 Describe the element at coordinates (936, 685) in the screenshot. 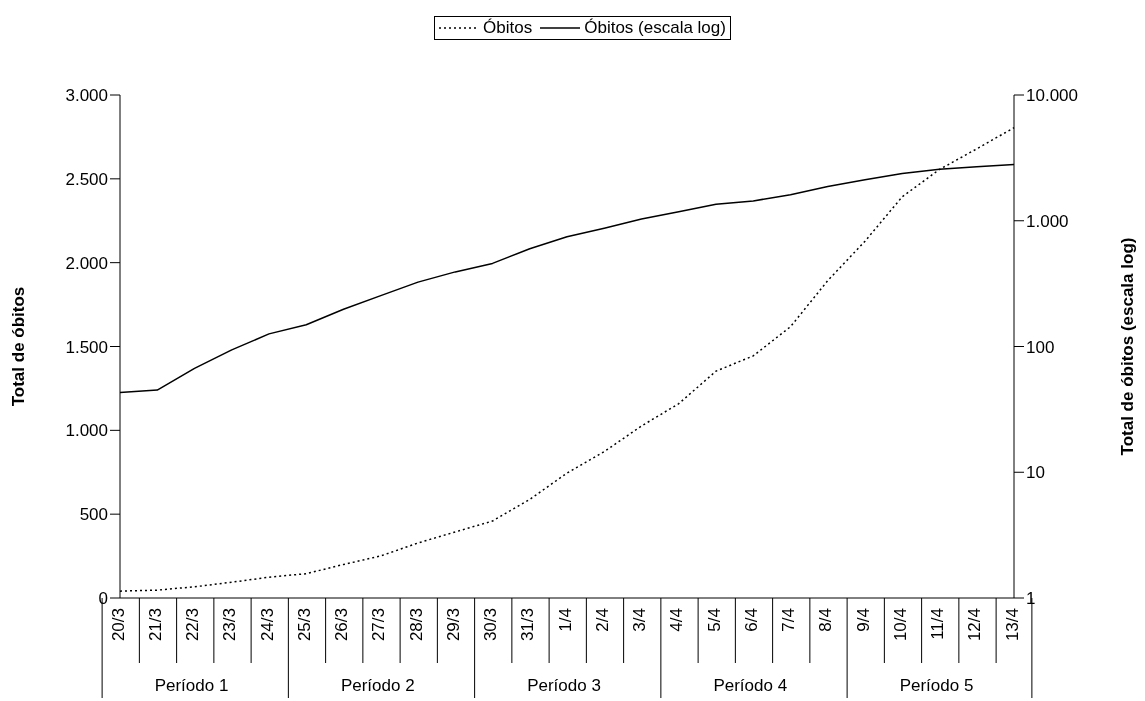

I see `text: Período 5` at that location.